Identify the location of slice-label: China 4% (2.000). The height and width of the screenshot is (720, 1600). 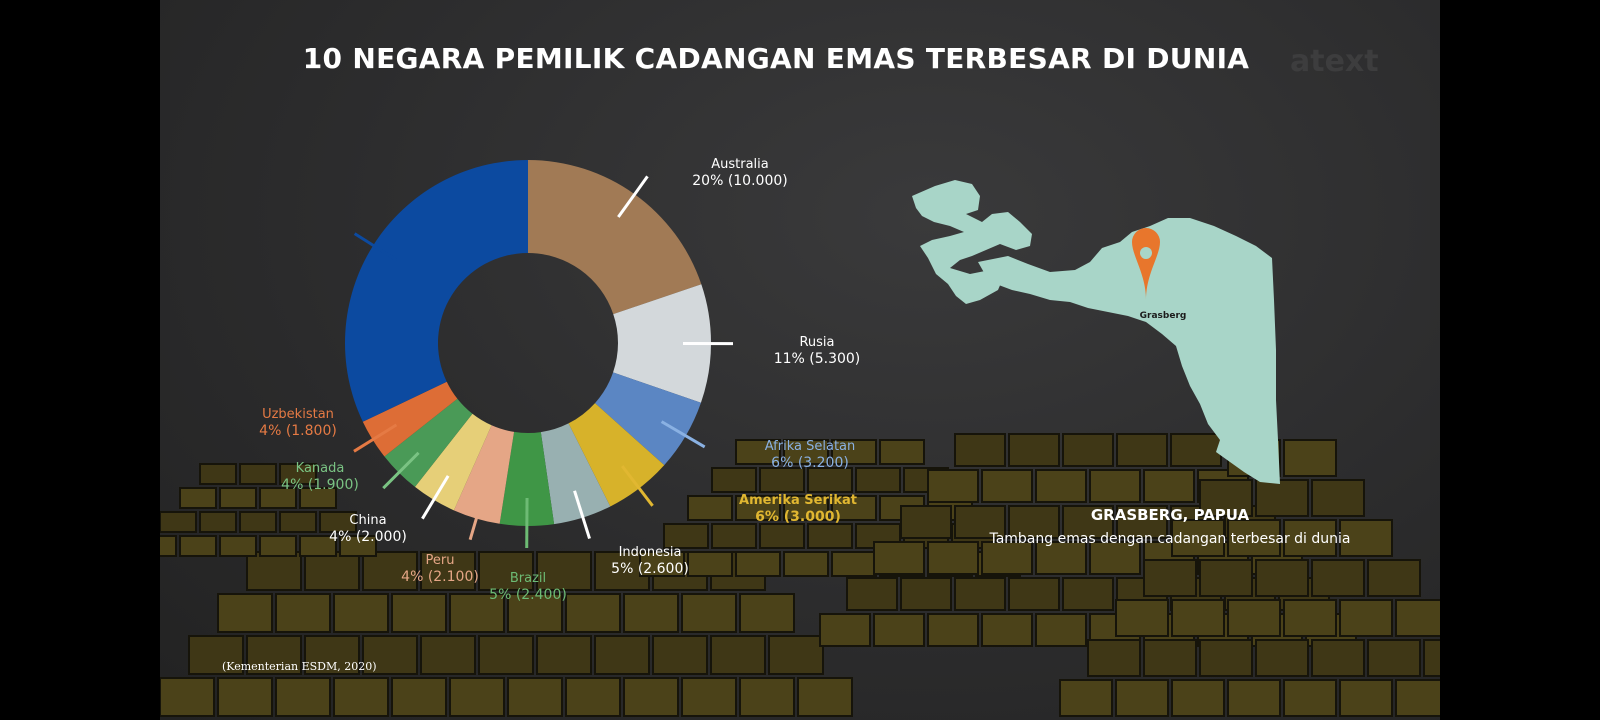
(368, 529).